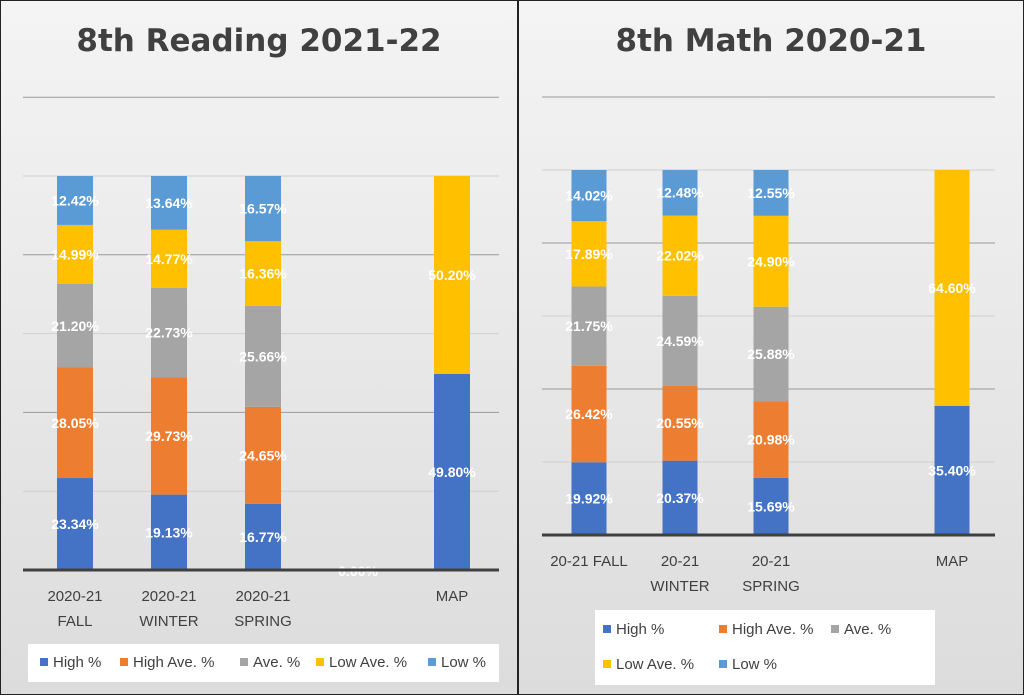 Image resolution: width=1024 pixels, height=697 pixels. I want to click on data-label: 28.05%, so click(75, 423).